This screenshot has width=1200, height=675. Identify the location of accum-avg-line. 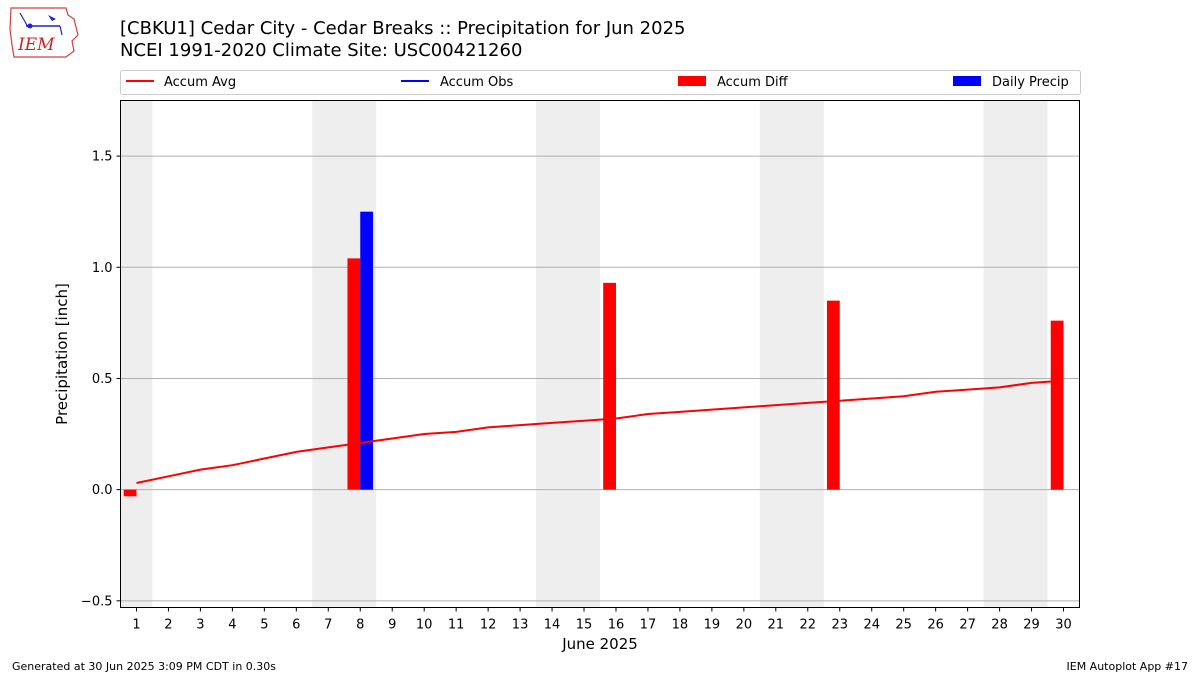
(600, 431).